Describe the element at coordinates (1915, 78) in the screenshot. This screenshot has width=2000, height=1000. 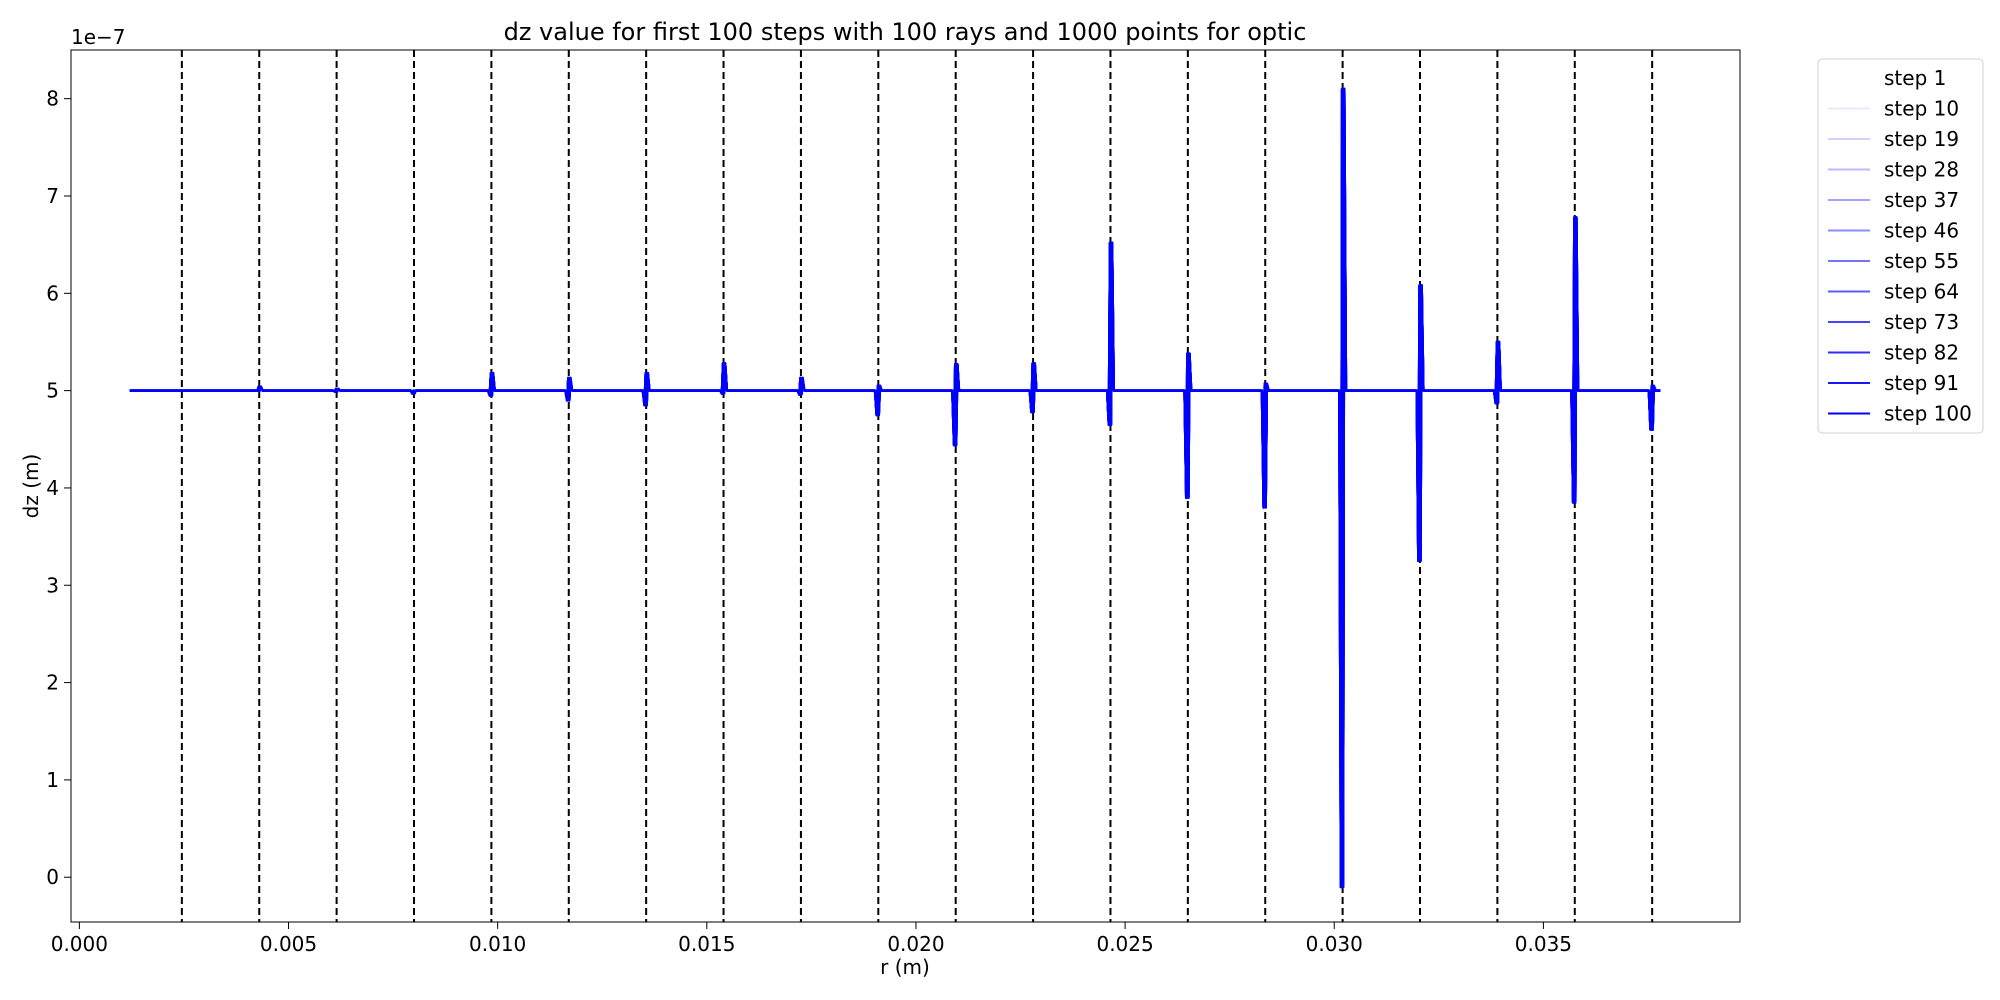
I see `legend-label: step 1` at that location.